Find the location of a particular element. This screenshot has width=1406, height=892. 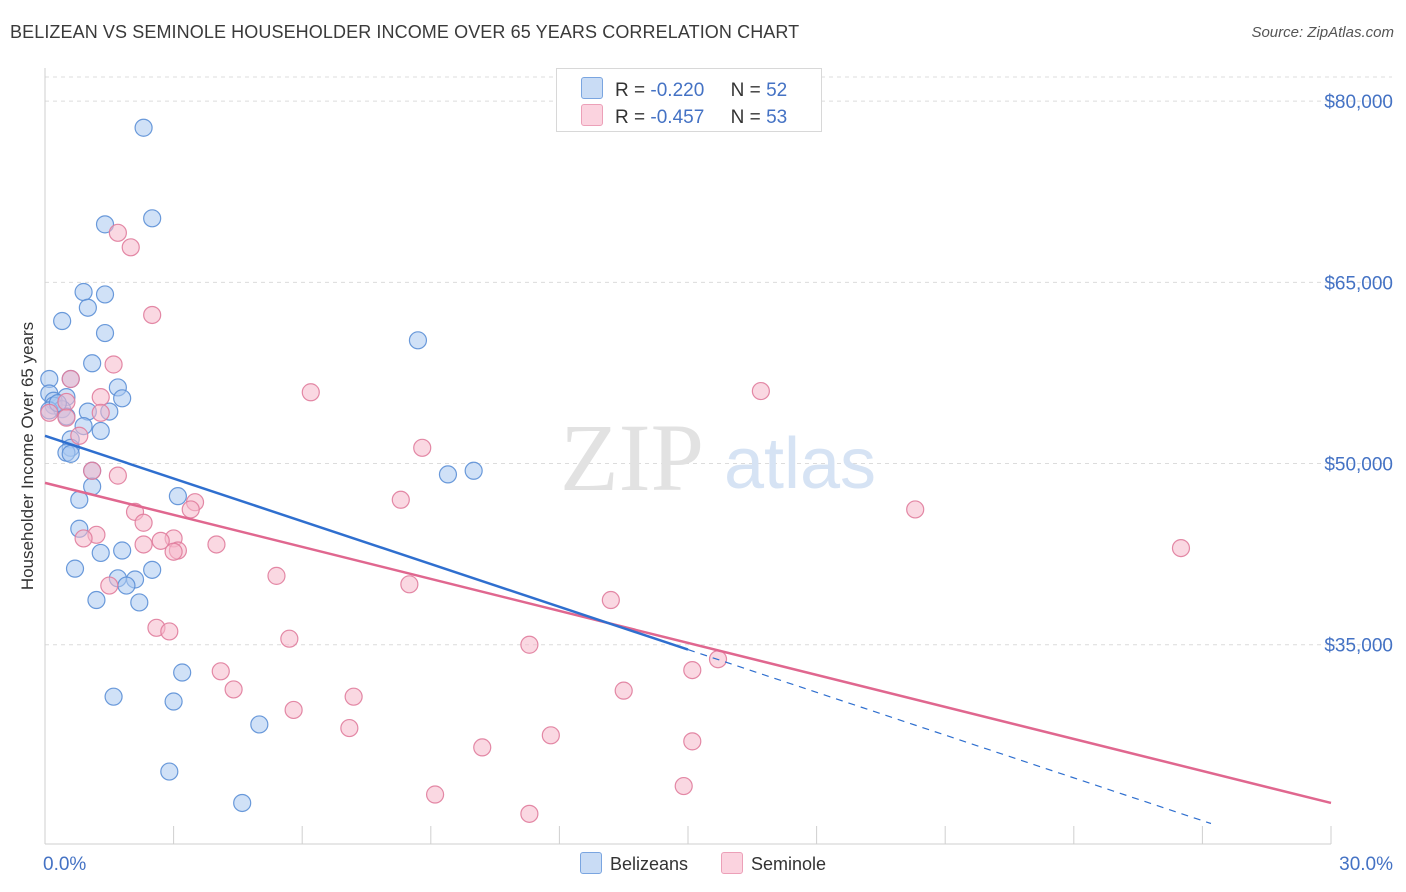

x-tick-label-max: 30.0% is located at coordinates (1366, 864).